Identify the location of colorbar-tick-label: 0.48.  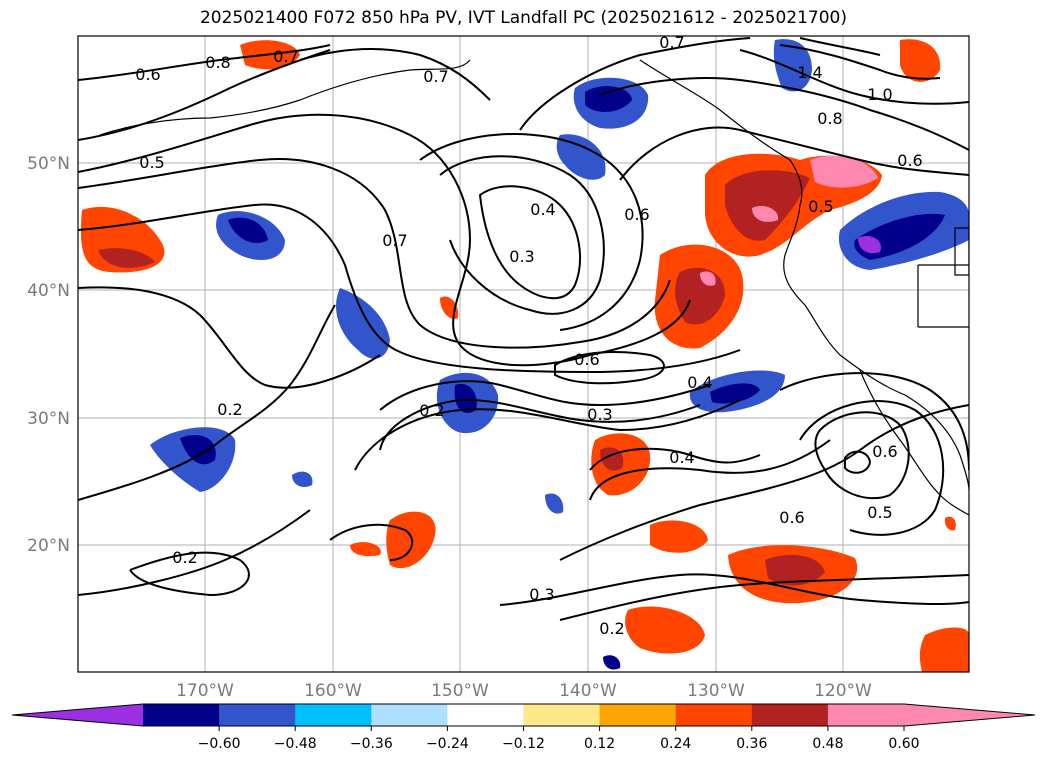
(827, 744).